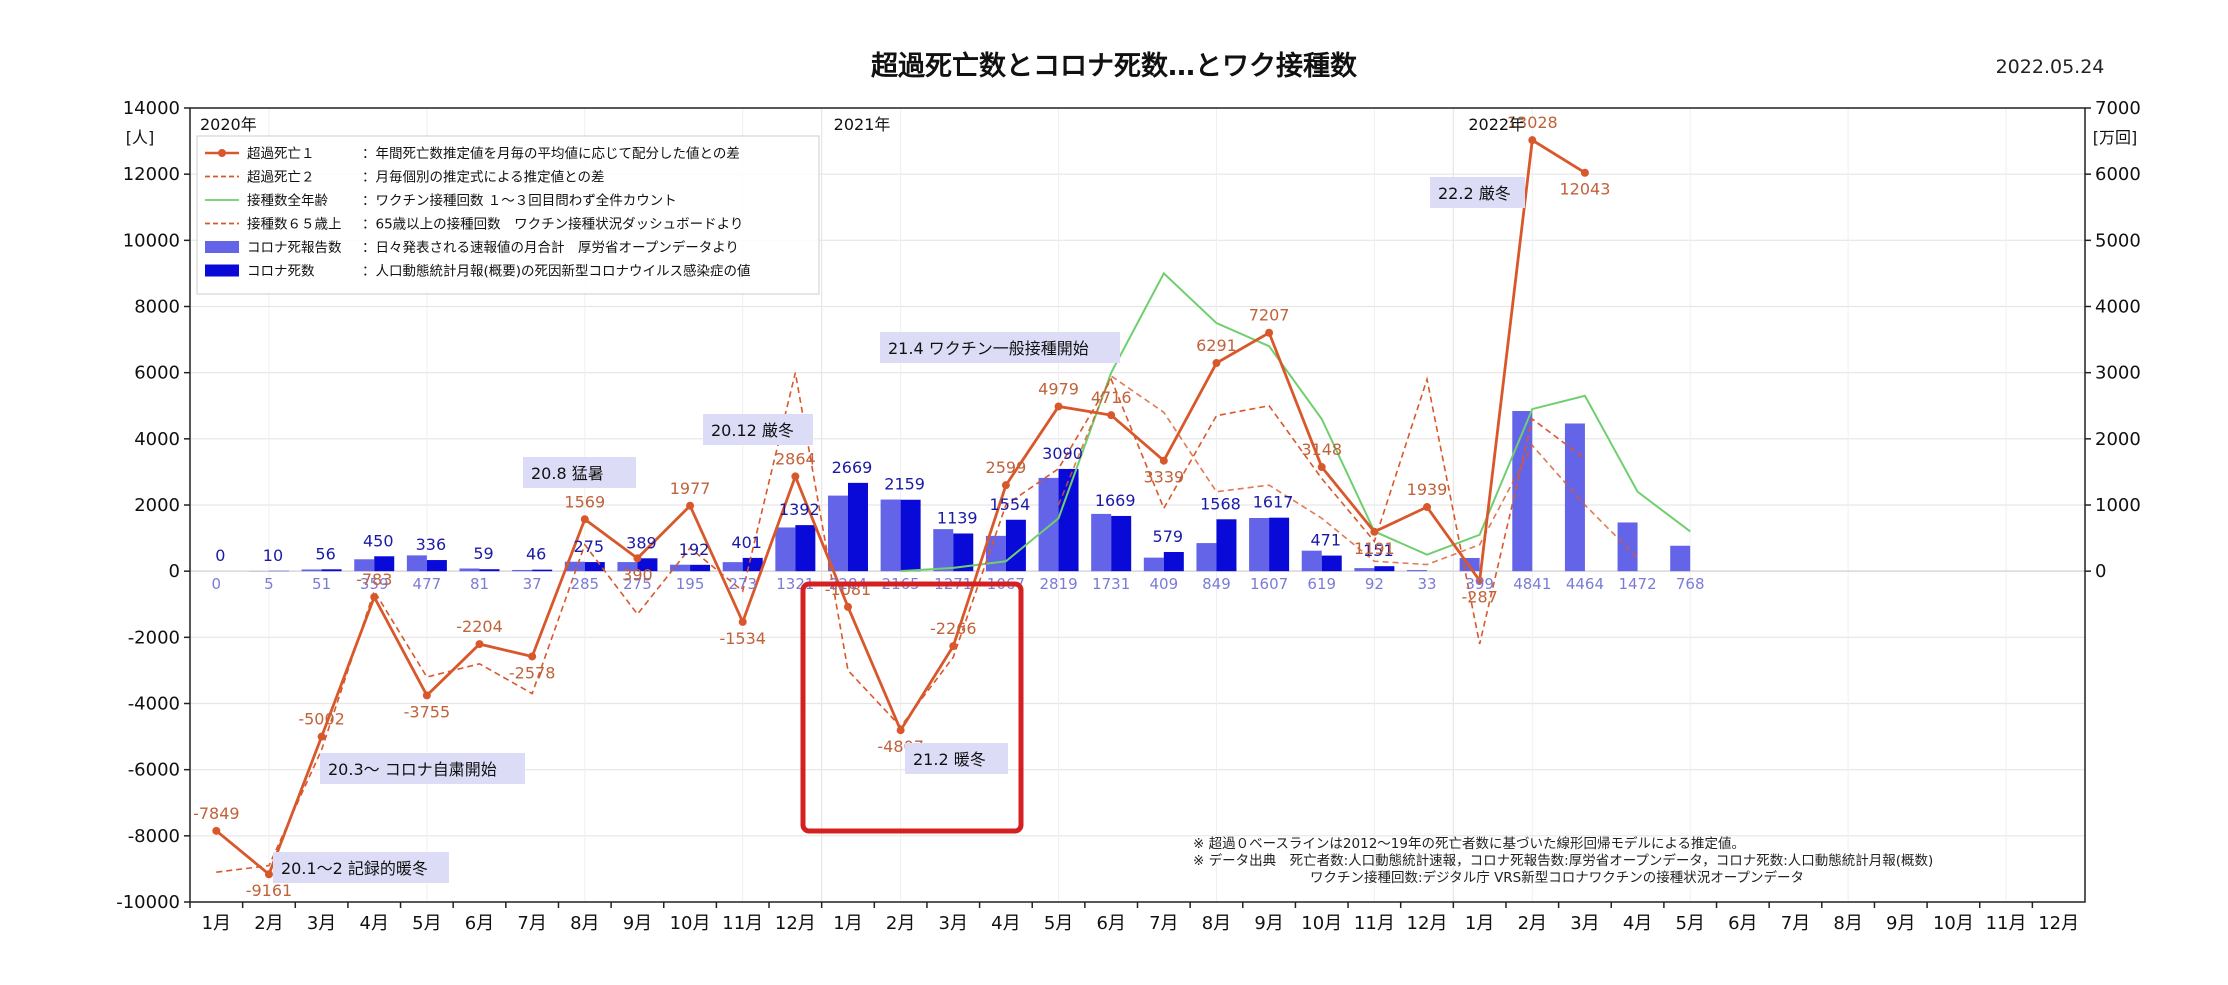 Image resolution: width=2228 pixels, height=985 pixels. Describe the element at coordinates (519, 200) in the screenshot. I see `legend-desc: ：ワクチン接種回数 １～３回目問わず全件カウント` at that location.